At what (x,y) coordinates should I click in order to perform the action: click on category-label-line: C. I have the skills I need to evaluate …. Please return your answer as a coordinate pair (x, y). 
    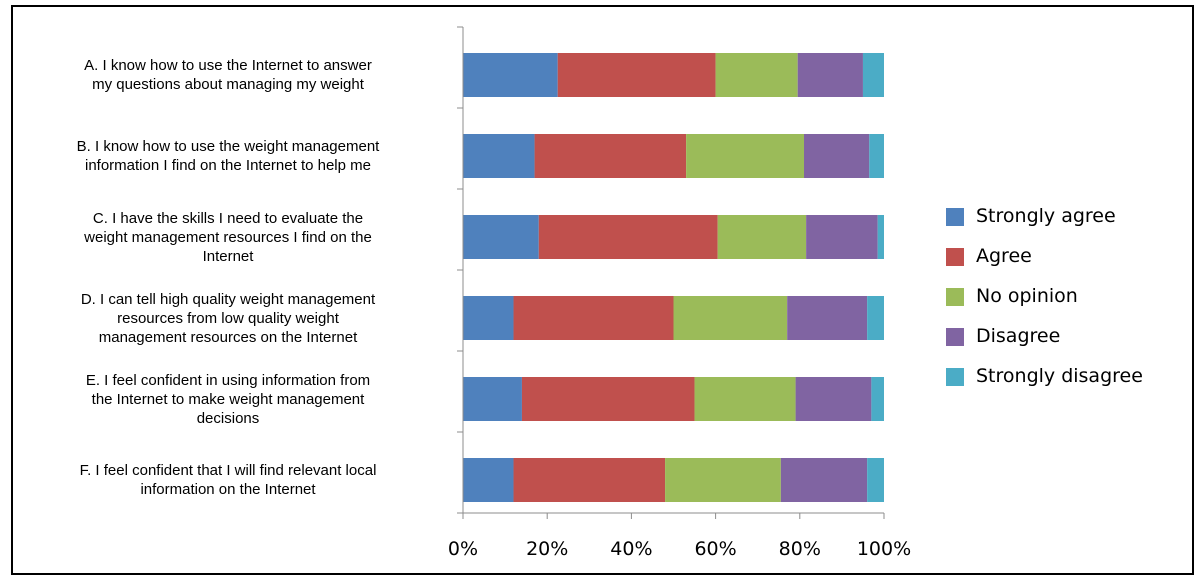
    Looking at the image, I should click on (228, 218).